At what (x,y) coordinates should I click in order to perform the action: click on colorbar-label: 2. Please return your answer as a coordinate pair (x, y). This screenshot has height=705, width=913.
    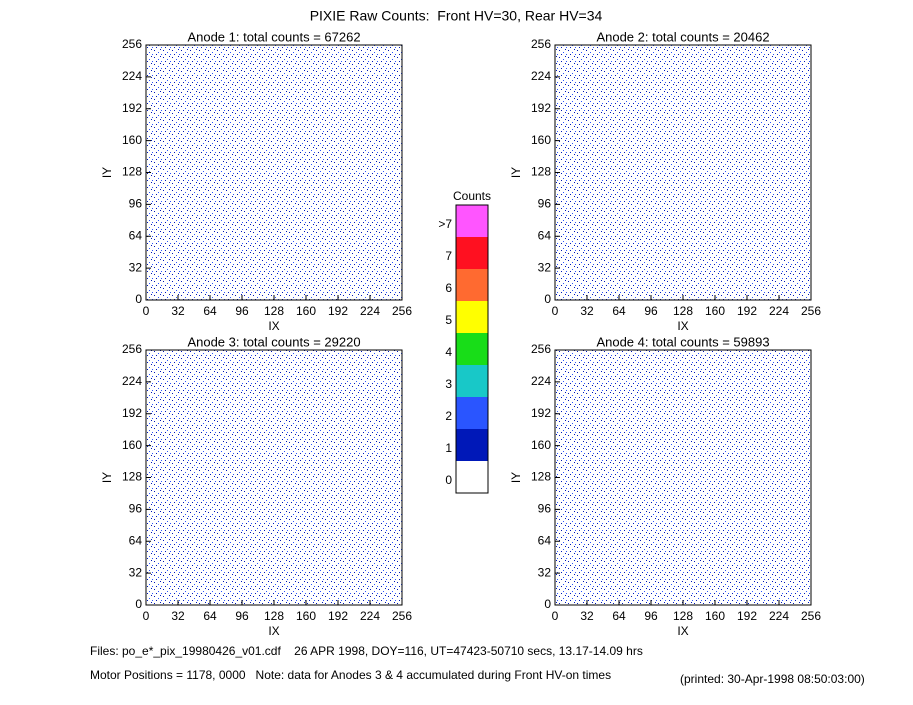
    Looking at the image, I should click on (448, 416).